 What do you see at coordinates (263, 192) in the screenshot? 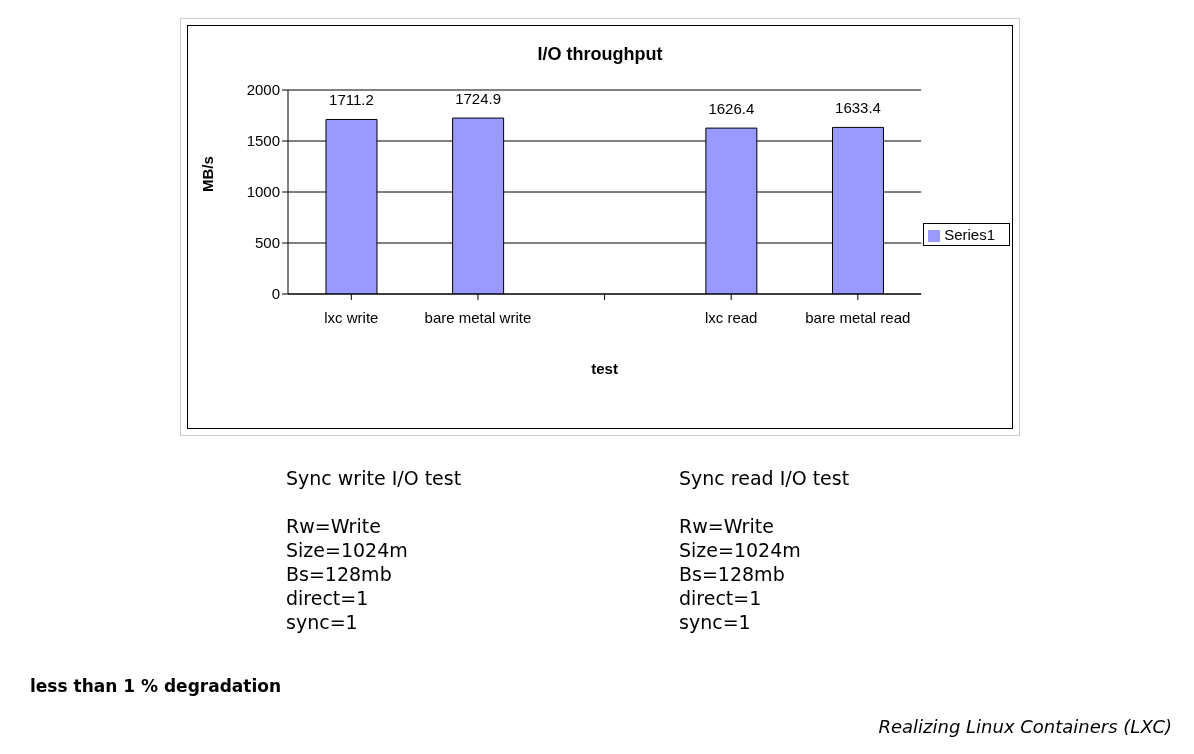
I see `y-tick-label: 1000` at bounding box center [263, 192].